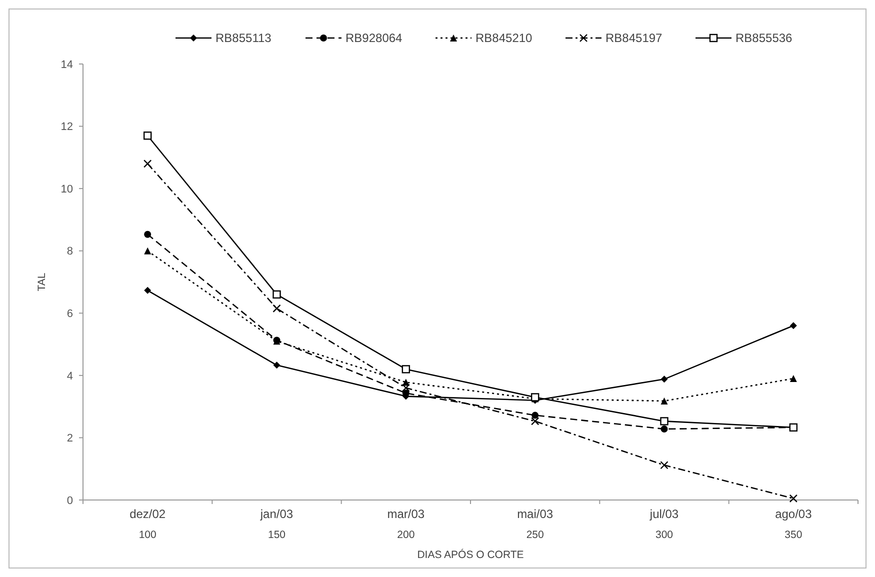  Describe the element at coordinates (276, 524) in the screenshot. I see `x-tick-label: jan/03 150` at that location.